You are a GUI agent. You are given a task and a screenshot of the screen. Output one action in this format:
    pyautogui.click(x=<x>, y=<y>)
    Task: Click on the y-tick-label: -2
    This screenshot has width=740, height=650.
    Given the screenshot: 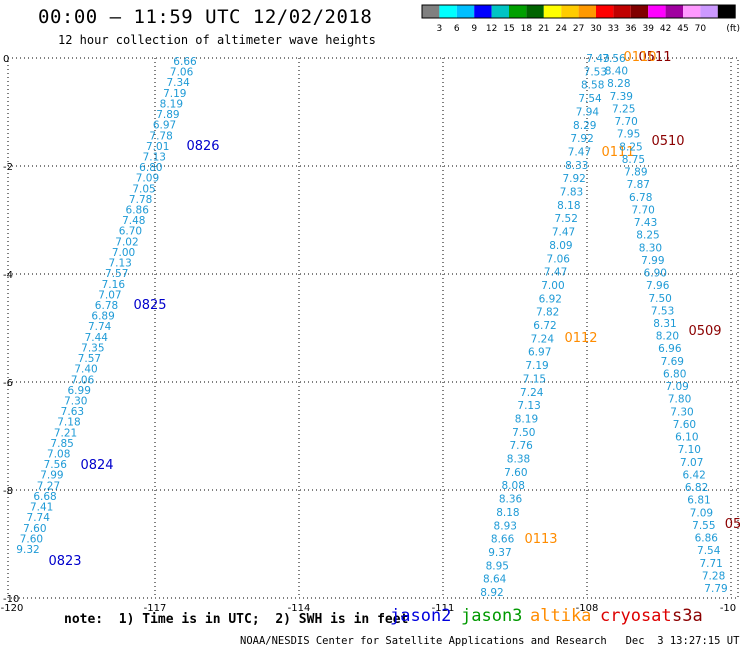 What is the action you would take?
    pyautogui.click(x=8, y=167)
    